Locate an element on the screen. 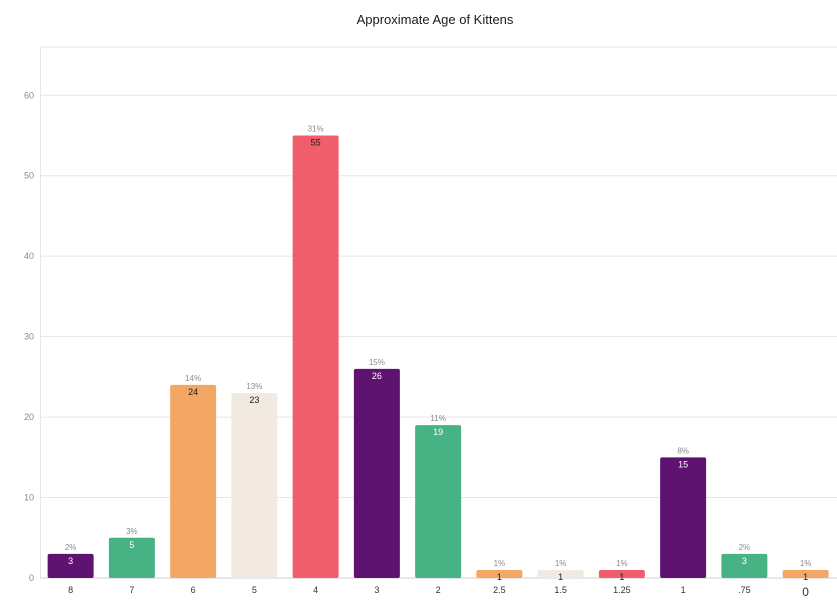 The image size is (837, 602). bar-percent-label: 14% is located at coordinates (193, 378).